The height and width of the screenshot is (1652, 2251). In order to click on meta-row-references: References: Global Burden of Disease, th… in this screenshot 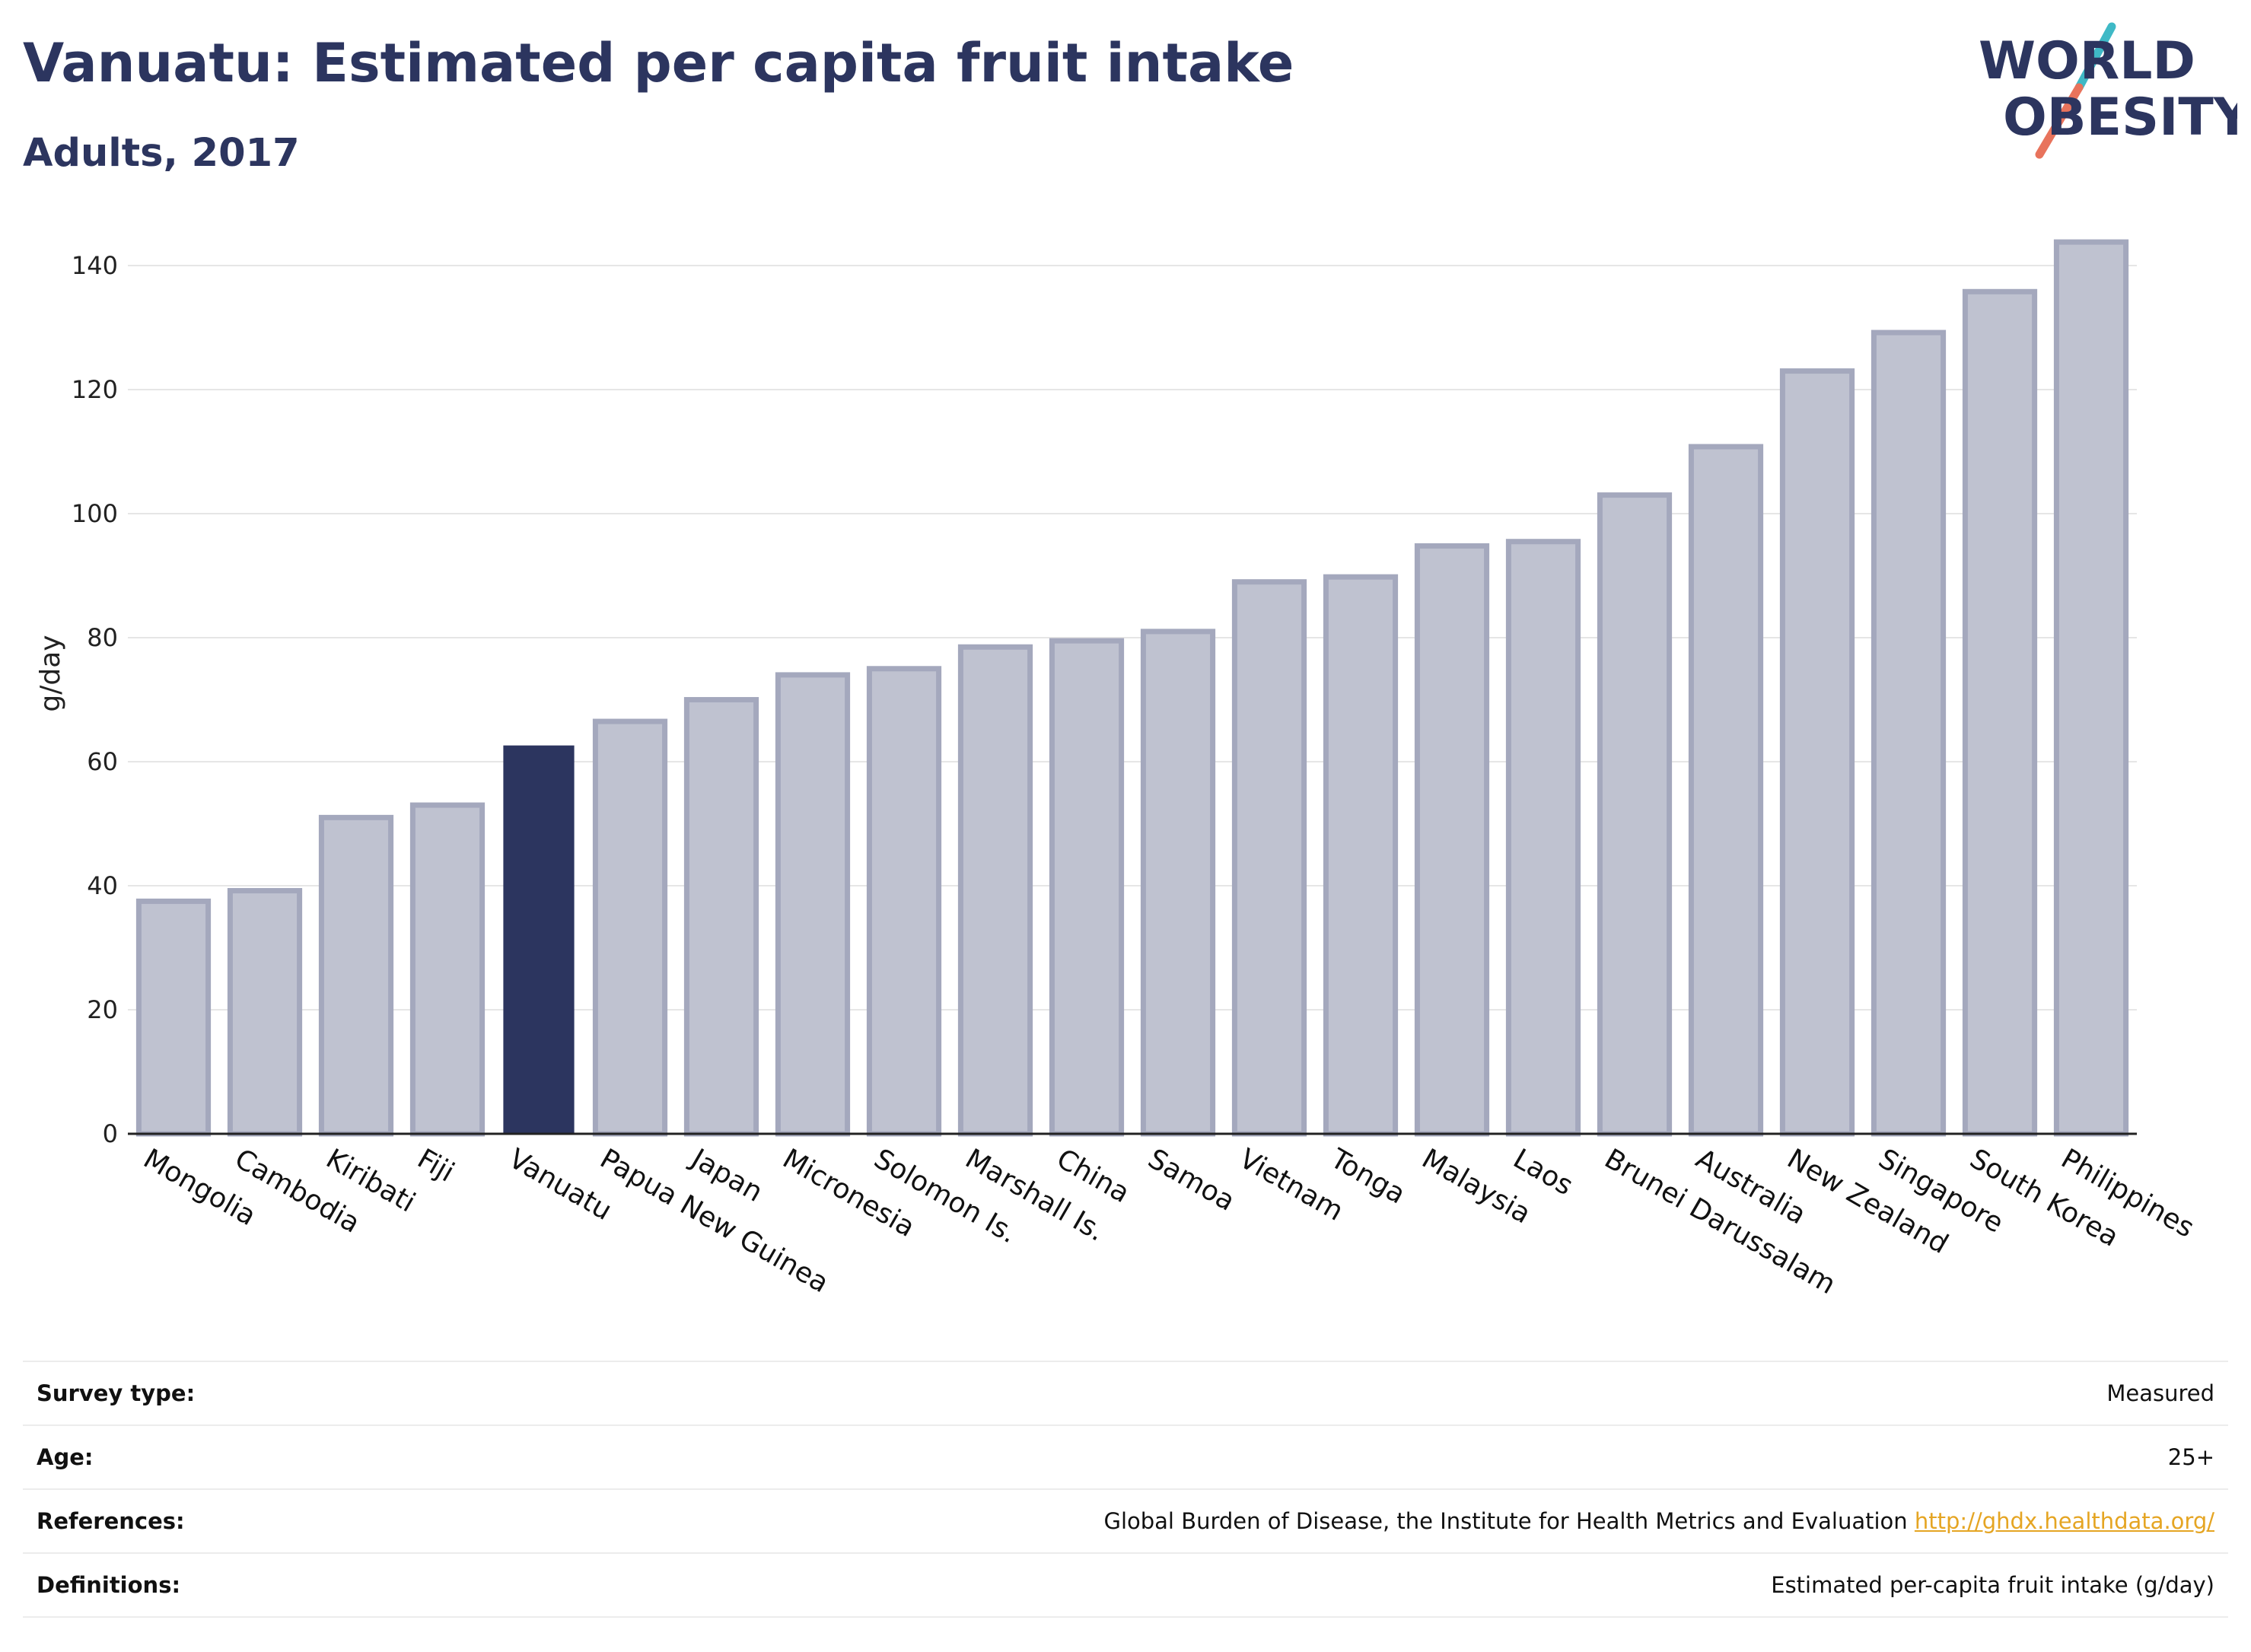, I will do `click(1125, 1522)`.